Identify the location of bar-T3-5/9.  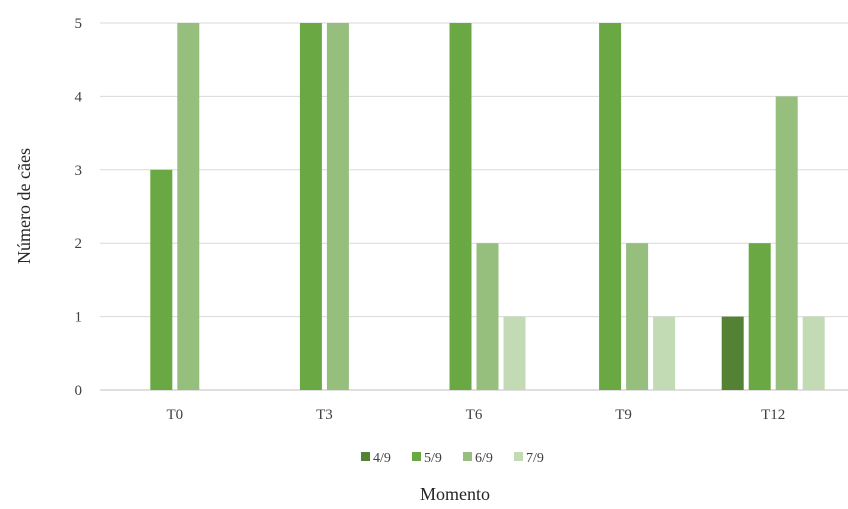
(310, 206).